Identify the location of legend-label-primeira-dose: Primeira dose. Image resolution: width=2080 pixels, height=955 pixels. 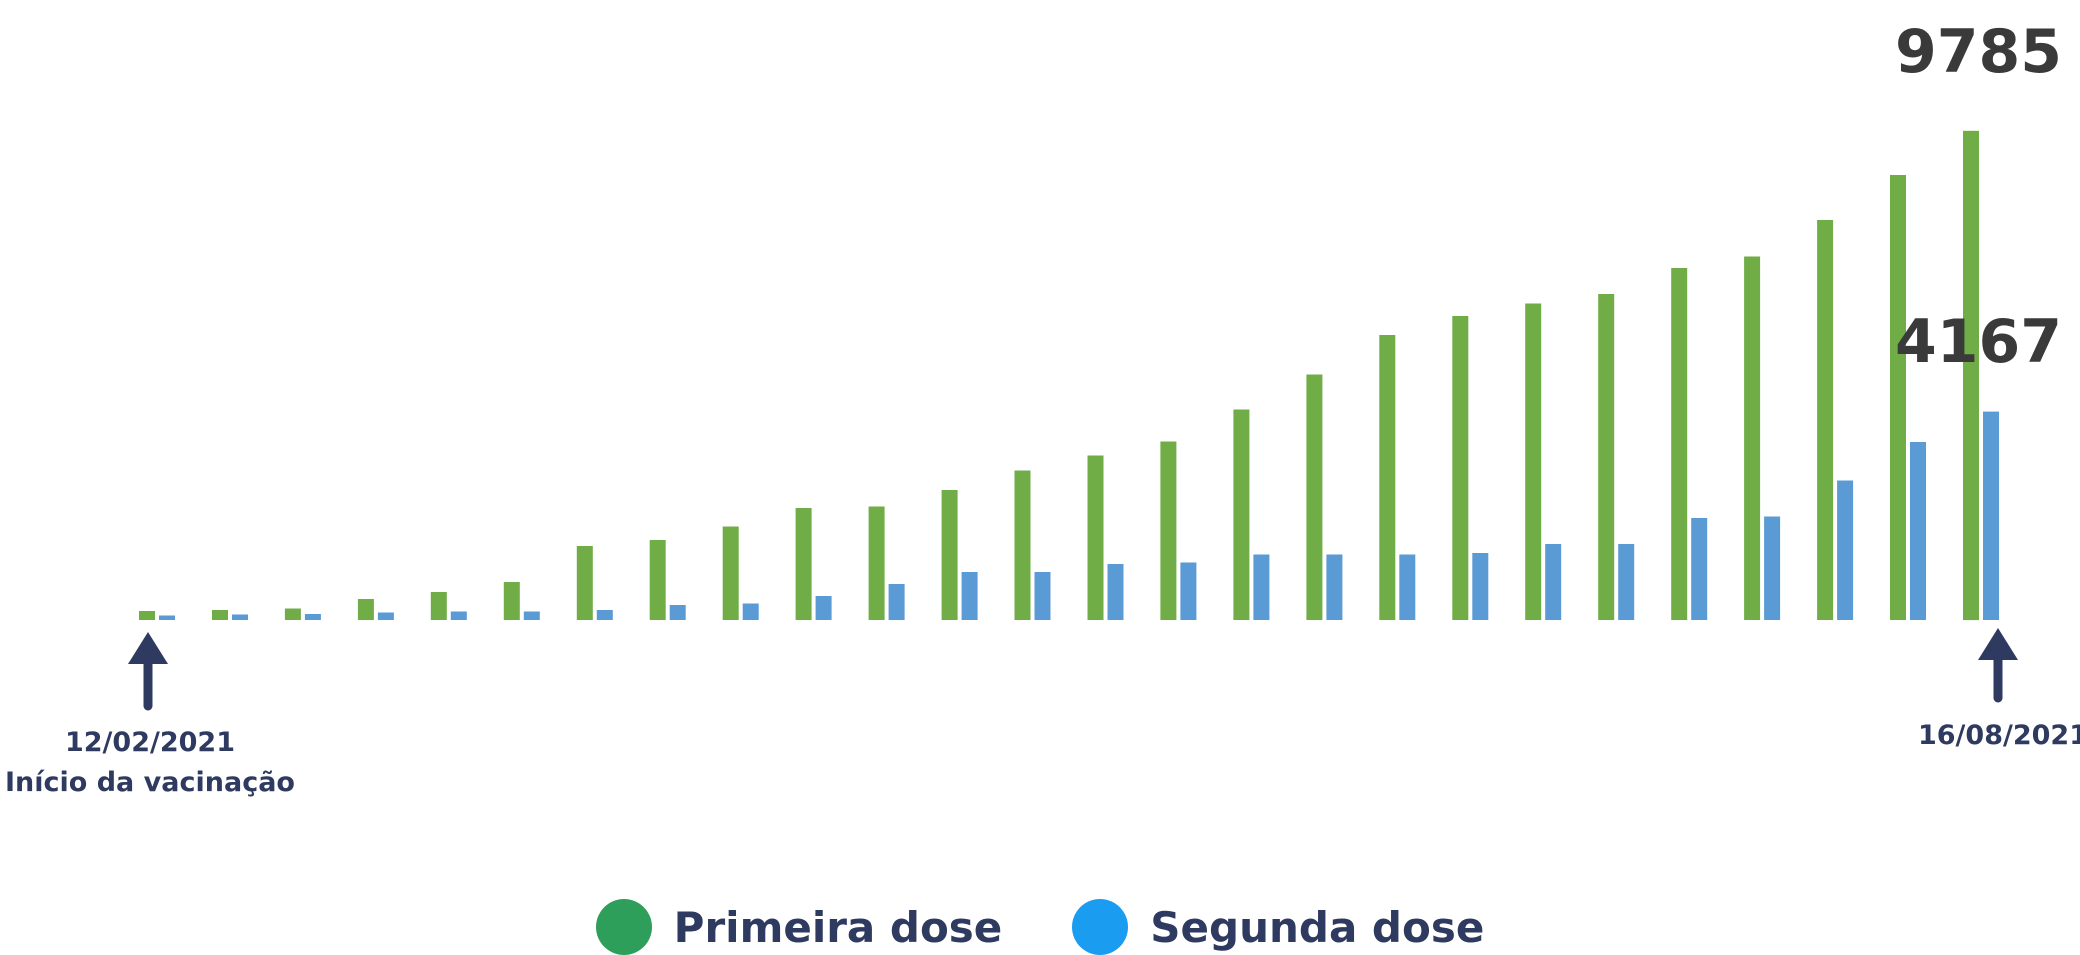
(838, 927).